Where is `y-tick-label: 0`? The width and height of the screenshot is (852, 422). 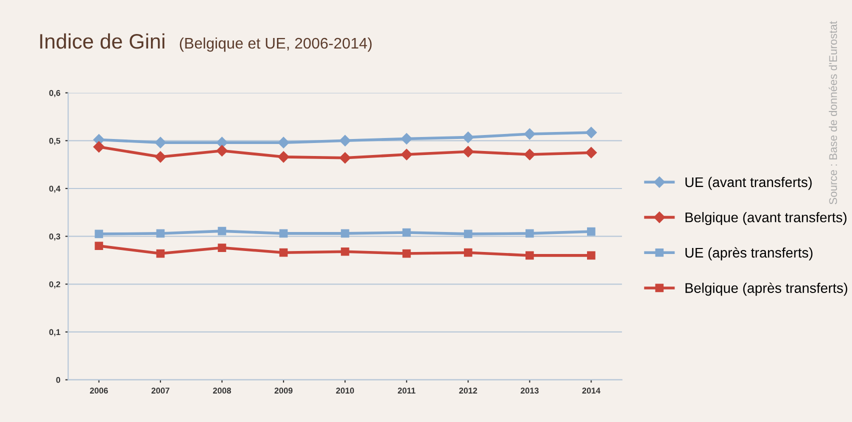
y-tick-label: 0 is located at coordinates (58, 380).